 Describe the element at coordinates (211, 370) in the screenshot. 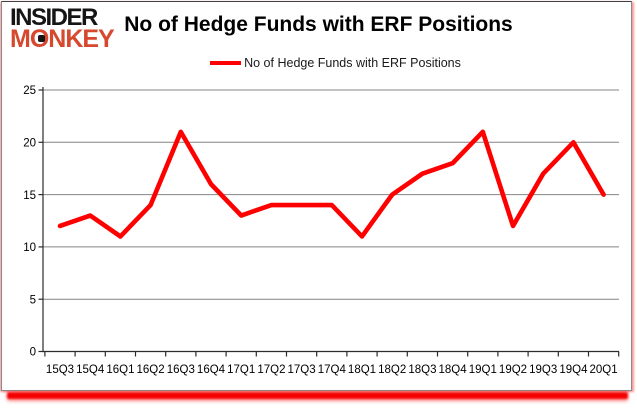

I see `x-tick-label: 16Q4` at that location.